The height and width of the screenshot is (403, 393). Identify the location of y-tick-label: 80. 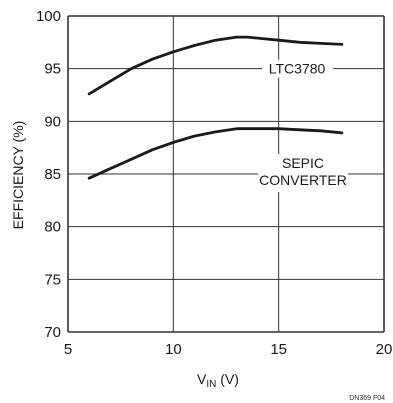
(52, 227).